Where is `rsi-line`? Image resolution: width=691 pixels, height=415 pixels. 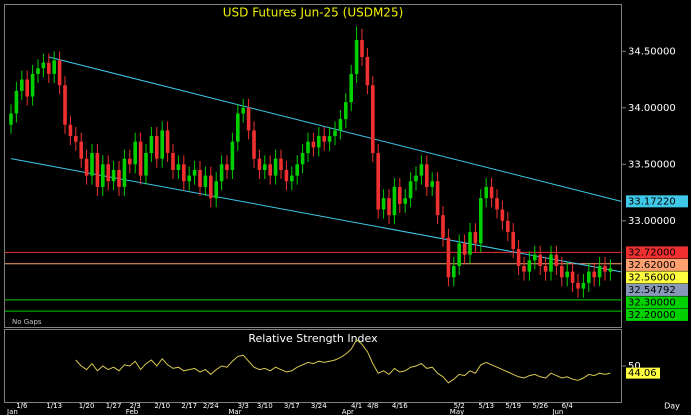
rsi-line is located at coordinates (343, 361).